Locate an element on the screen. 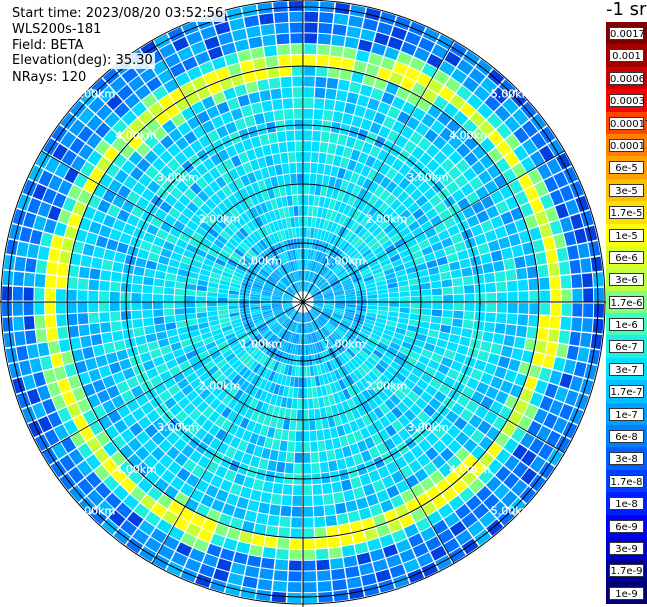 The height and width of the screenshot is (607, 647). range-ring-label: 2.00km is located at coordinates (220, 385).